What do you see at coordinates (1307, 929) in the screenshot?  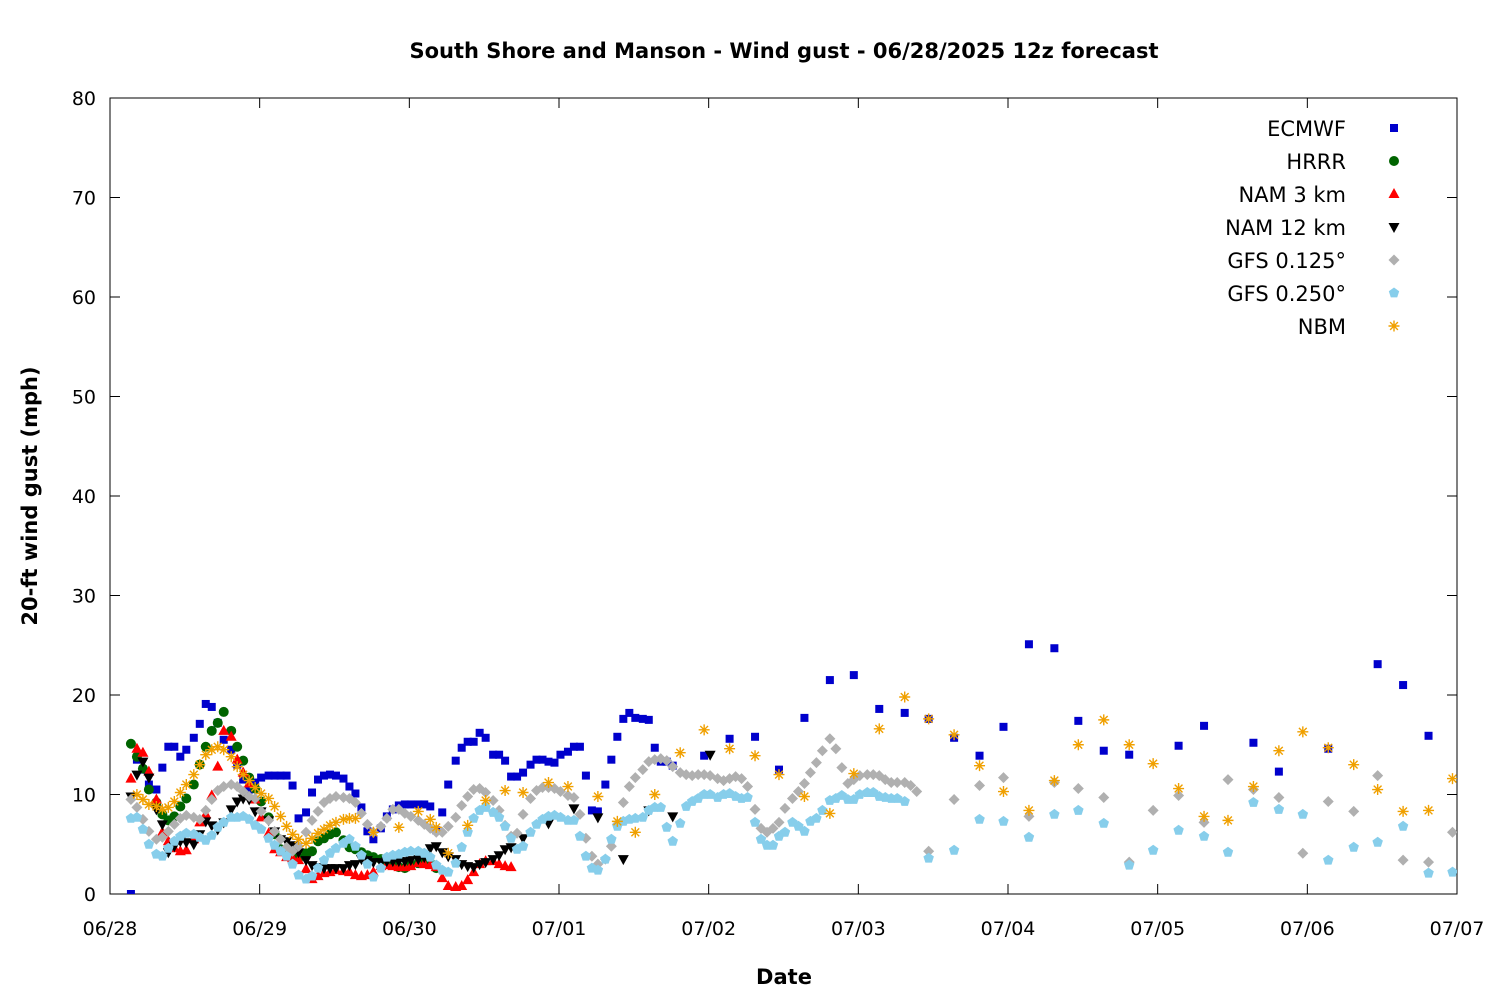 I see `x-tick-label: 07/06` at bounding box center [1307, 929].